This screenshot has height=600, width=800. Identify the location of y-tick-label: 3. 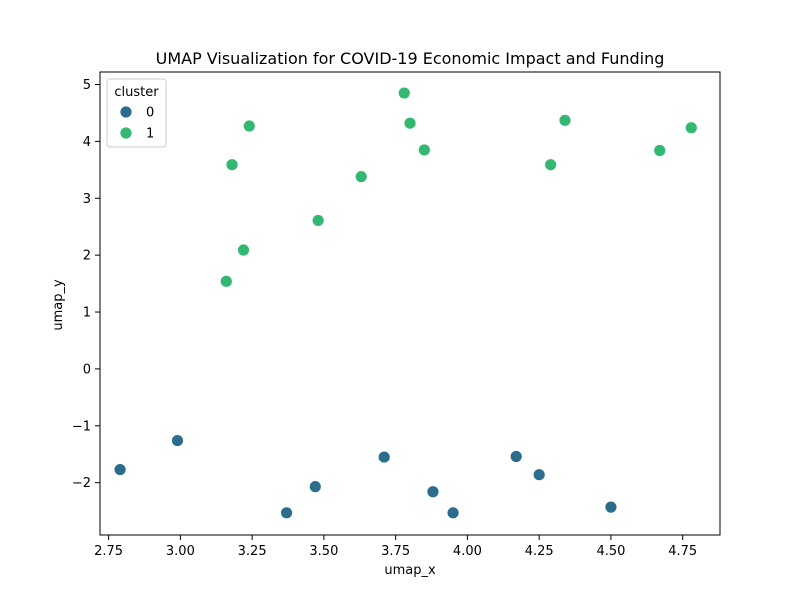
(87, 199).